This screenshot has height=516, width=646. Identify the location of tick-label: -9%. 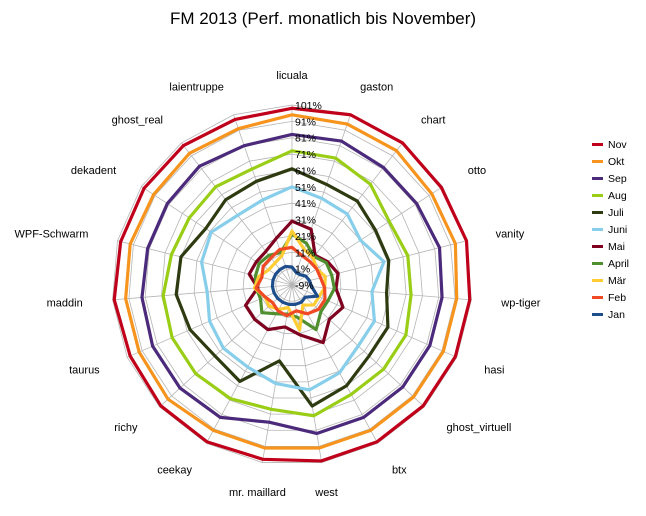
(304, 286).